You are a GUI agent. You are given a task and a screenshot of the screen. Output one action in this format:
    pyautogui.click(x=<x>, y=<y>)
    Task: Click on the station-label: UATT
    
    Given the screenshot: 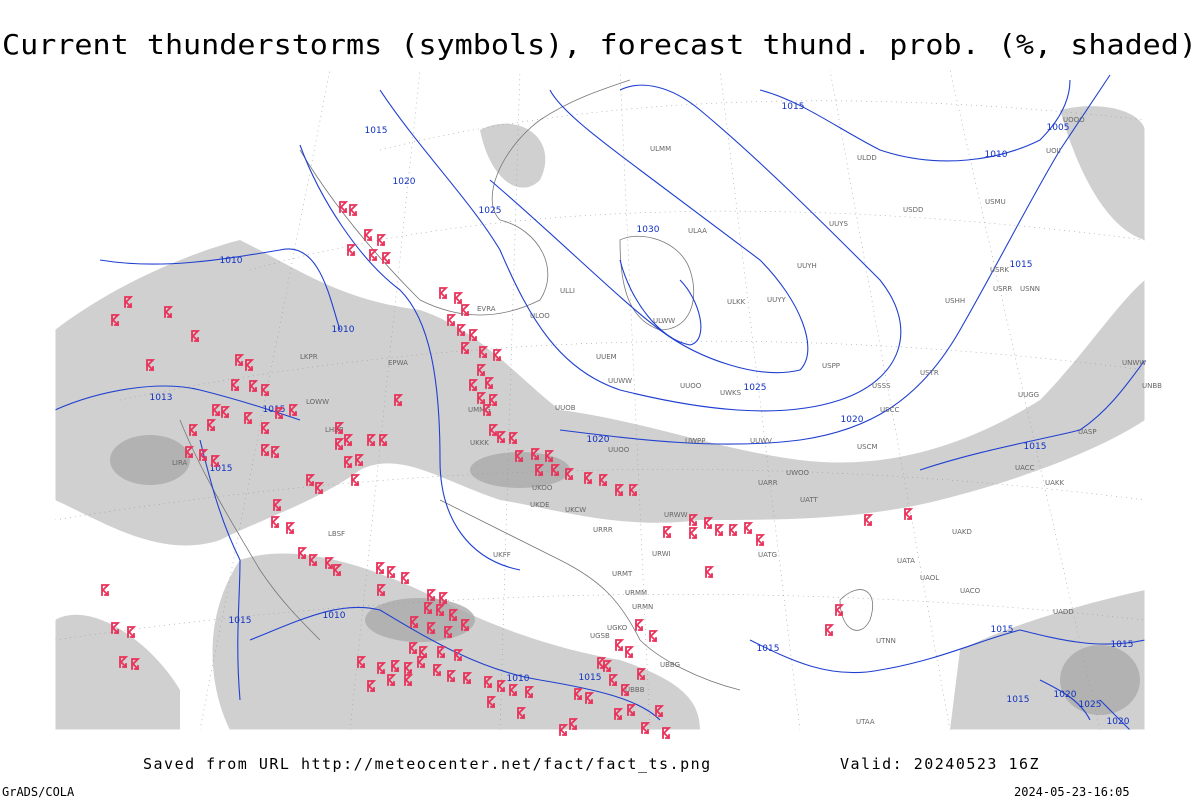 What is the action you would take?
    pyautogui.click(x=809, y=500)
    